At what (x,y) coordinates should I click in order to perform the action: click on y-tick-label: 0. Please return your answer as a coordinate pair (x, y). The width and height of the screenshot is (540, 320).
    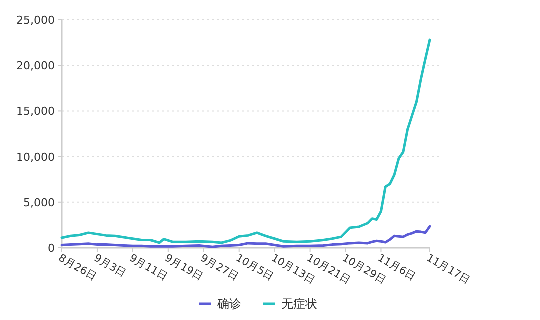
    Looking at the image, I should click on (51, 248).